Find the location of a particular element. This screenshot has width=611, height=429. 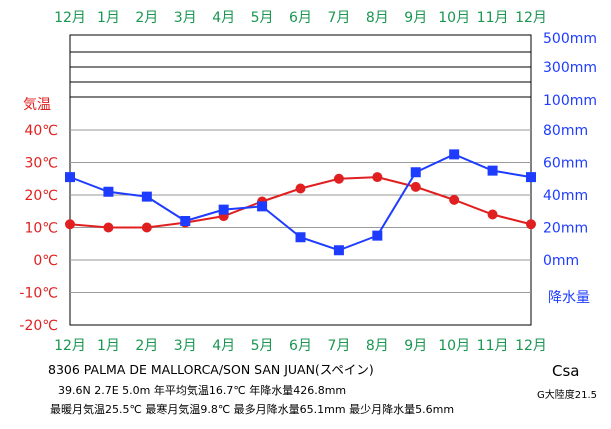

station-stats-line: 39.6N 2.7E 5.0m 年平均気温16.7℃ 年降水量426.8mm is located at coordinates (202, 390).